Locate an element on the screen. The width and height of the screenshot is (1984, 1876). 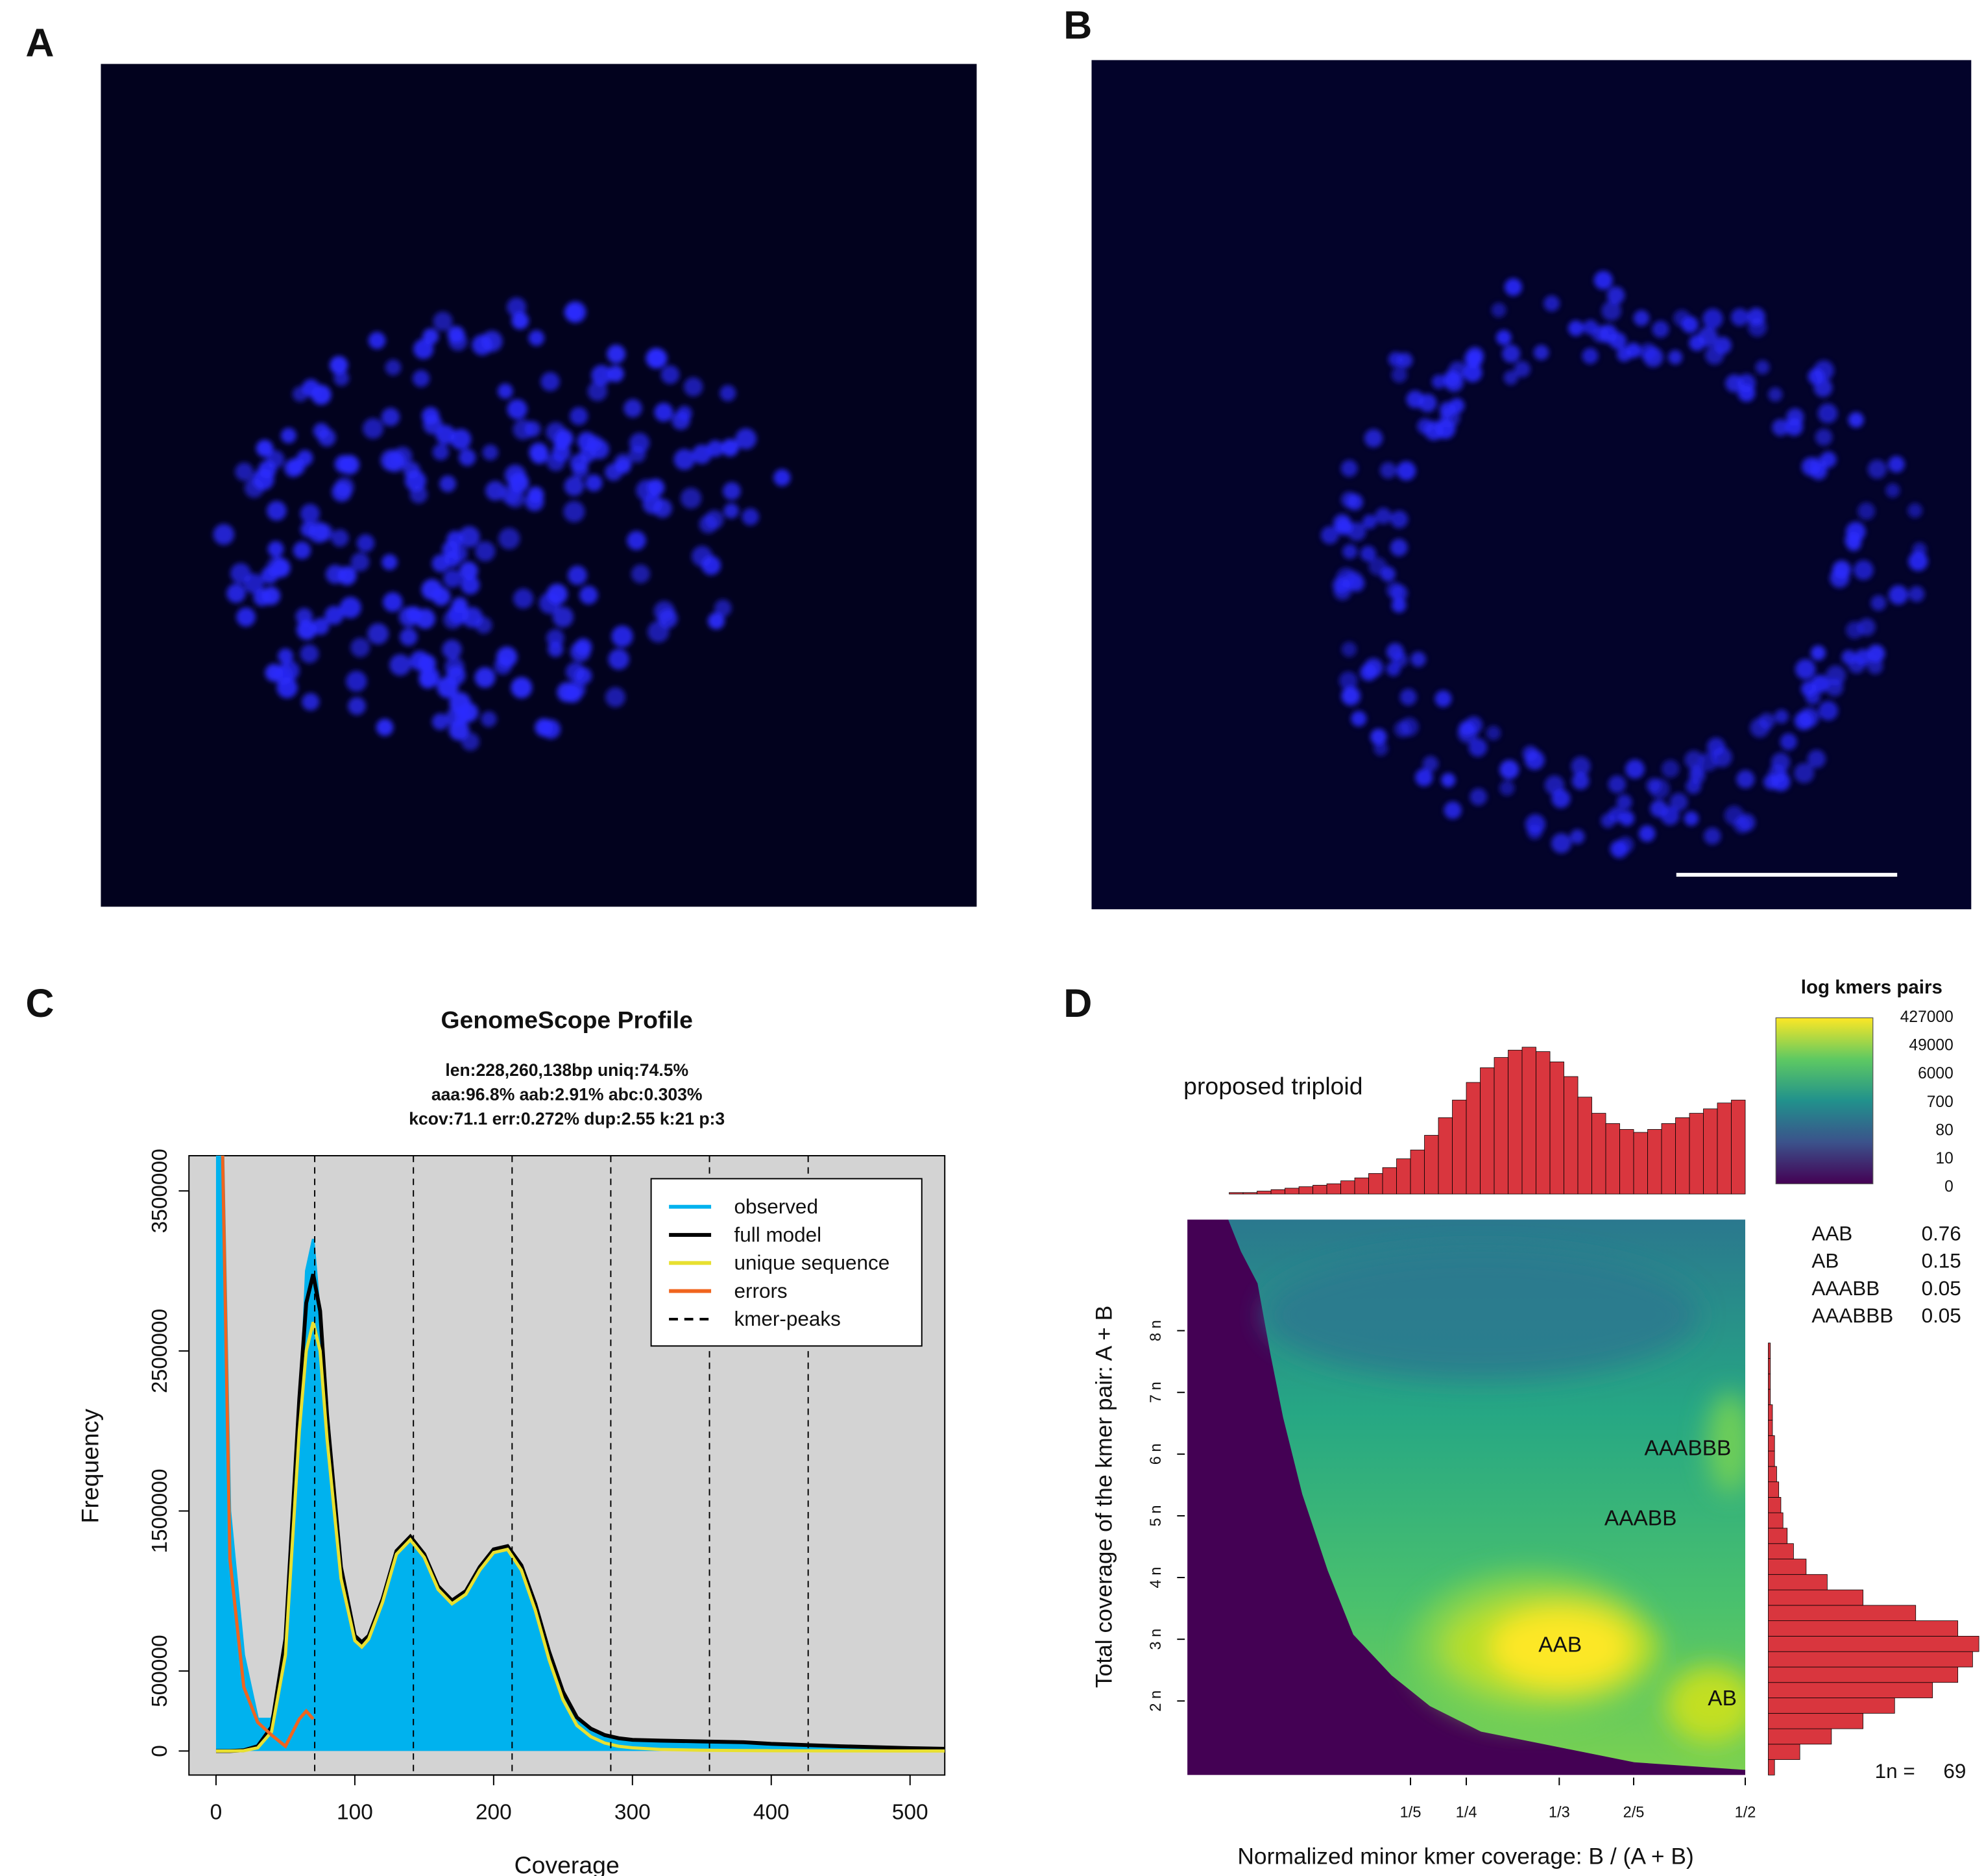
region-label: AAB is located at coordinates (1560, 1645).